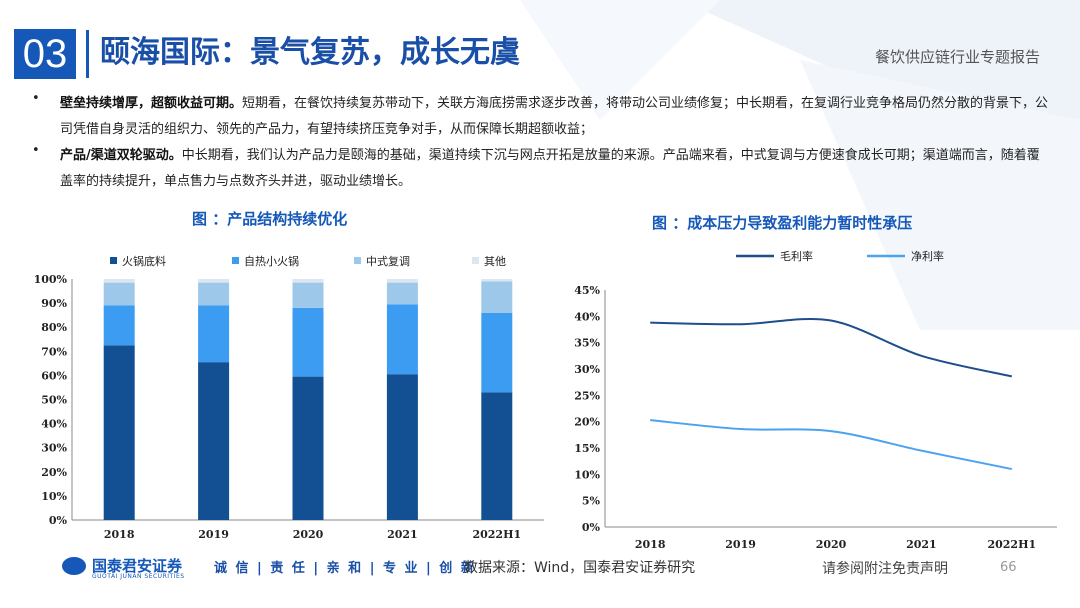  I want to click on company-name-en: GUOTAI JUNAN SECURITIES, so click(138, 576).